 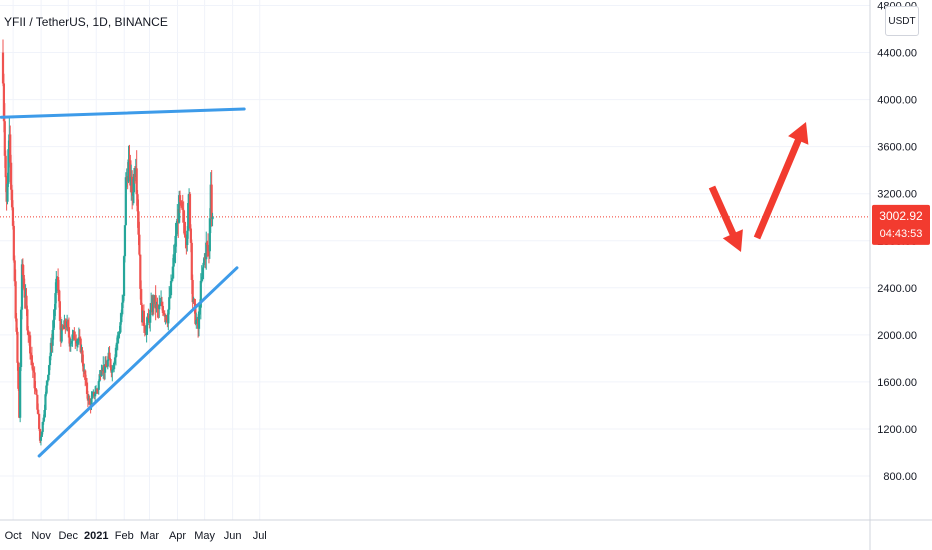 What do you see at coordinates (897, 101) in the screenshot?
I see `y-tick-label: 4000.00` at bounding box center [897, 101].